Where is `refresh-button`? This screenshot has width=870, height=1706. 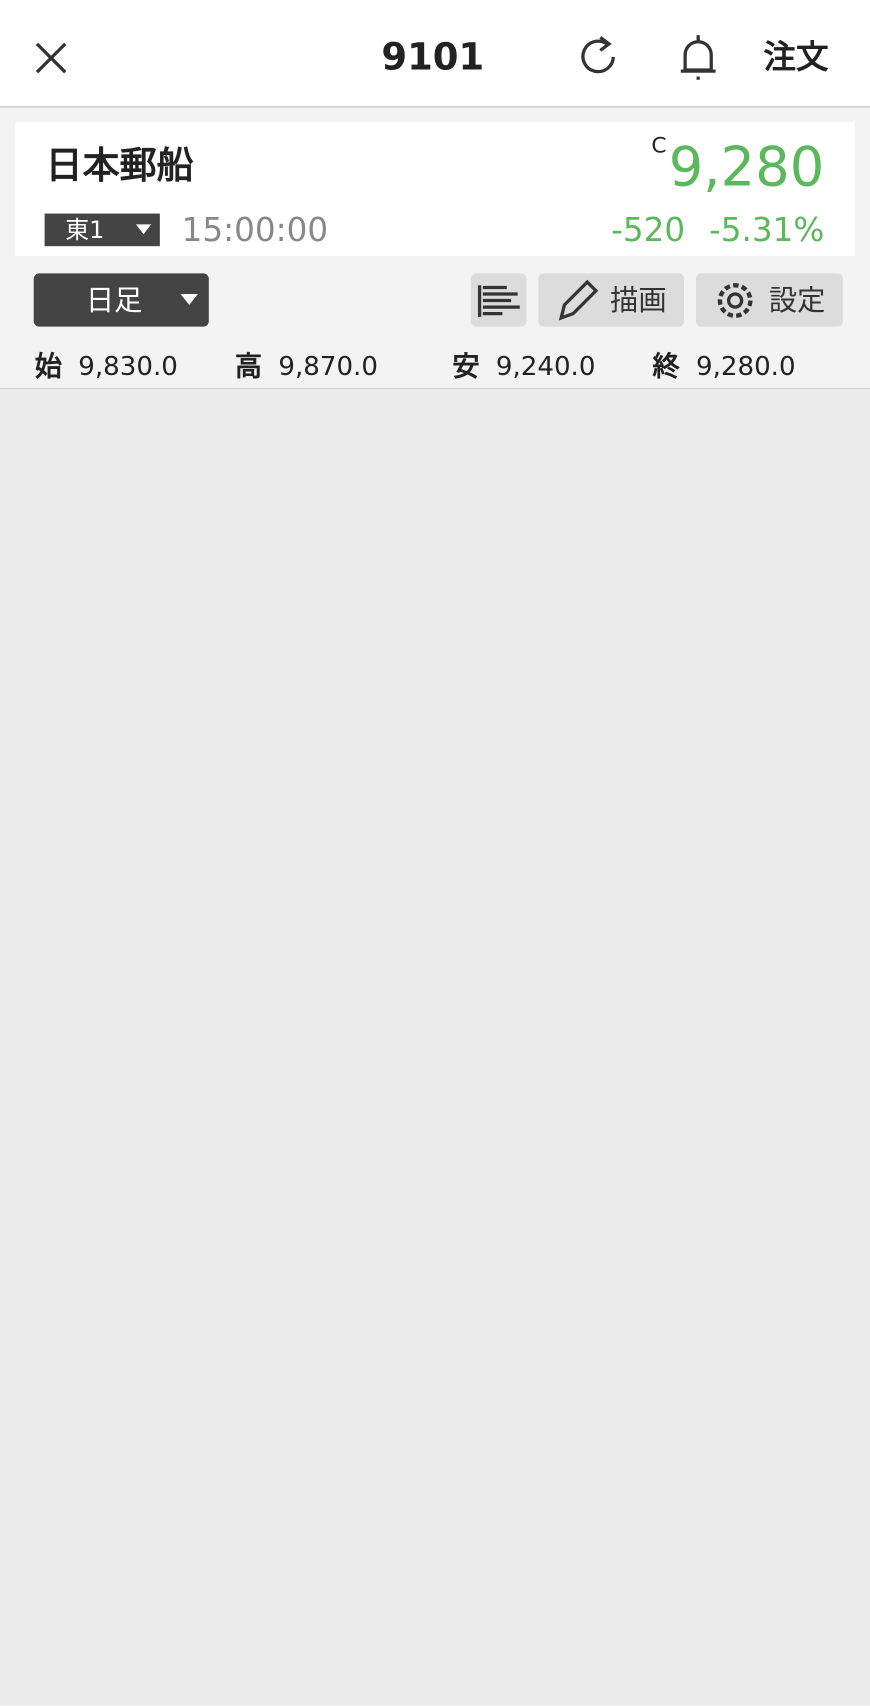
refresh-button is located at coordinates (598, 55).